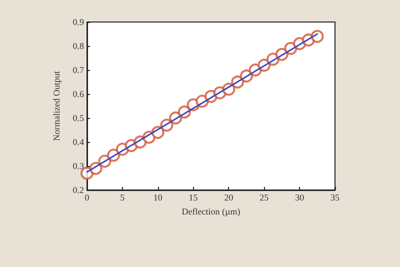 Image resolution: width=400 pixels, height=267 pixels. I want to click on y-tick-label: 0.9, so click(78, 22).